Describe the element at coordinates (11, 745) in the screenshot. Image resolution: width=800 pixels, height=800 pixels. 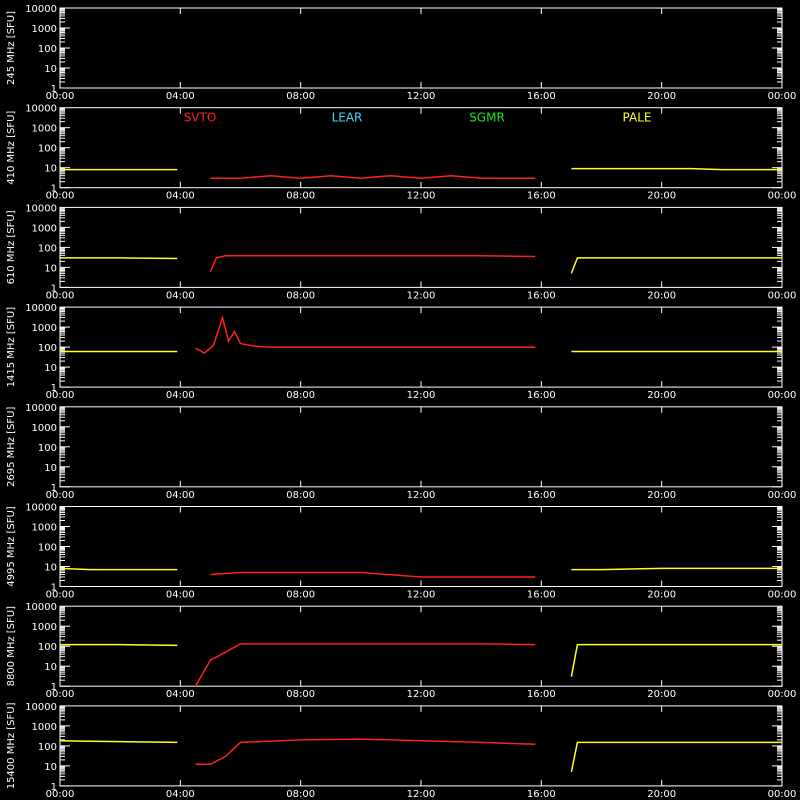
I see `y-axis-label: 15400 MHz [SFU]` at that location.